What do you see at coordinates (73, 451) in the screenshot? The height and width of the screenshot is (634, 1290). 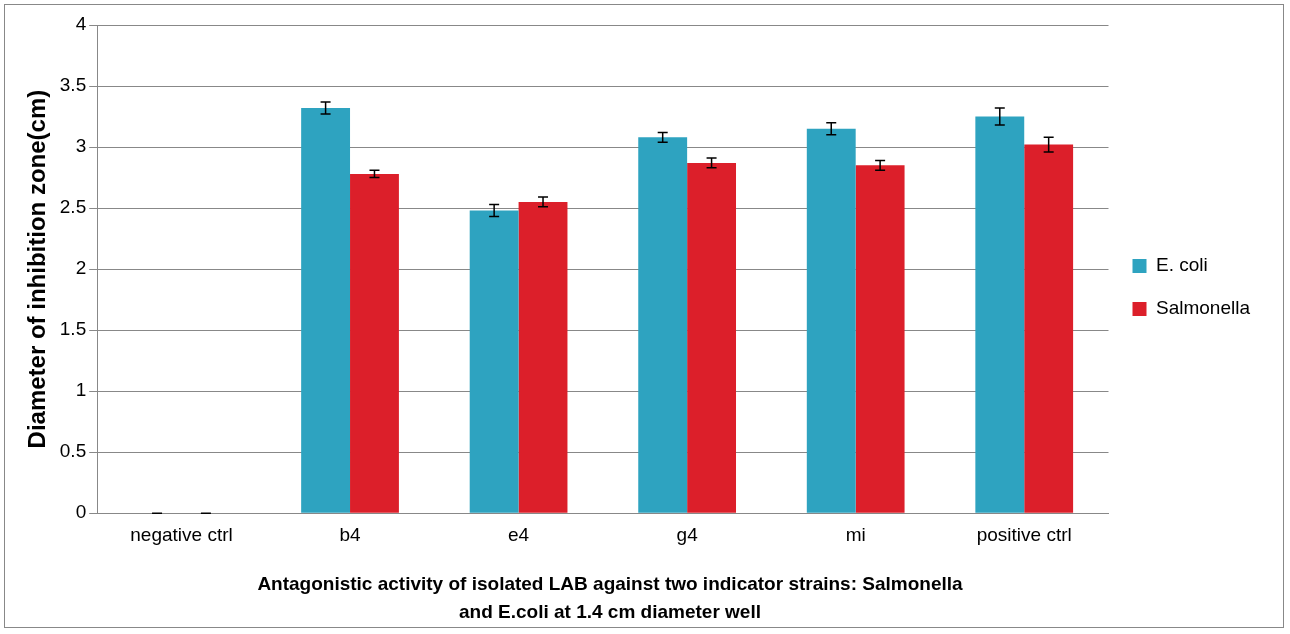 I see `y-tick-label: 0.5` at bounding box center [73, 451].